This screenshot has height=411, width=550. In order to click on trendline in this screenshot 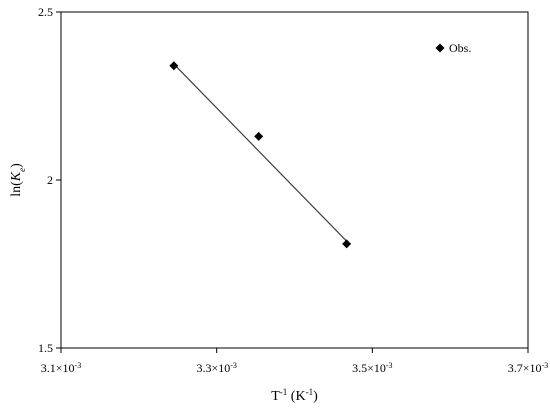, I will do `click(260, 152)`.